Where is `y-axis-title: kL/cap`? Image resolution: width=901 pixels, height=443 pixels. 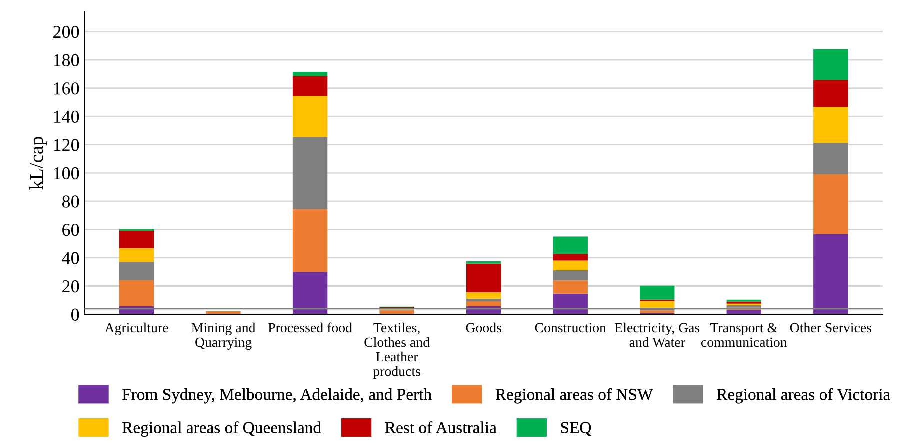
y-axis-title: kL/cap is located at coordinates (39, 163).